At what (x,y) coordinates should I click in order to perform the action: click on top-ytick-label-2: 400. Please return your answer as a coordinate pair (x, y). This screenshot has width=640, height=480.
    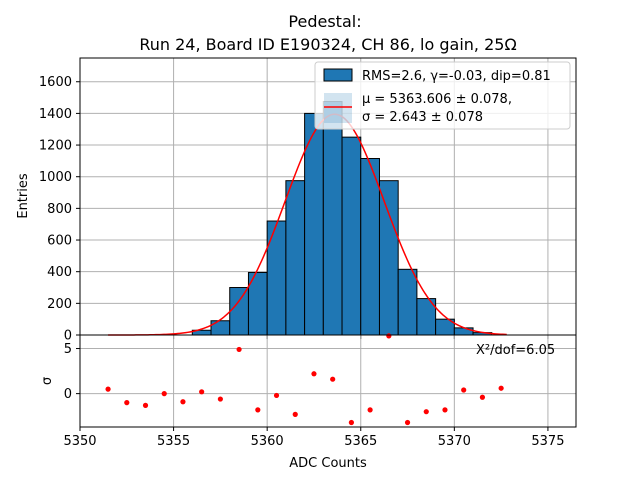
    Looking at the image, I should click on (59, 272).